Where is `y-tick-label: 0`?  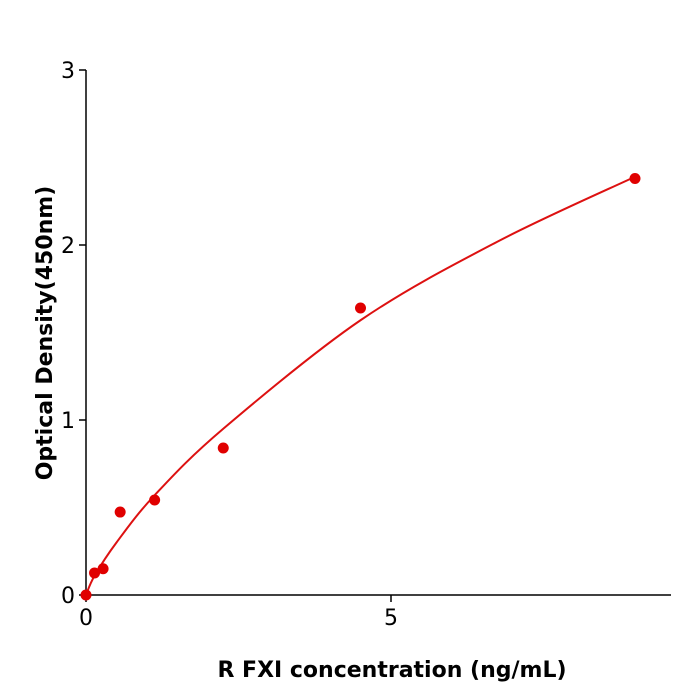 y-tick-label: 0 is located at coordinates (68, 596).